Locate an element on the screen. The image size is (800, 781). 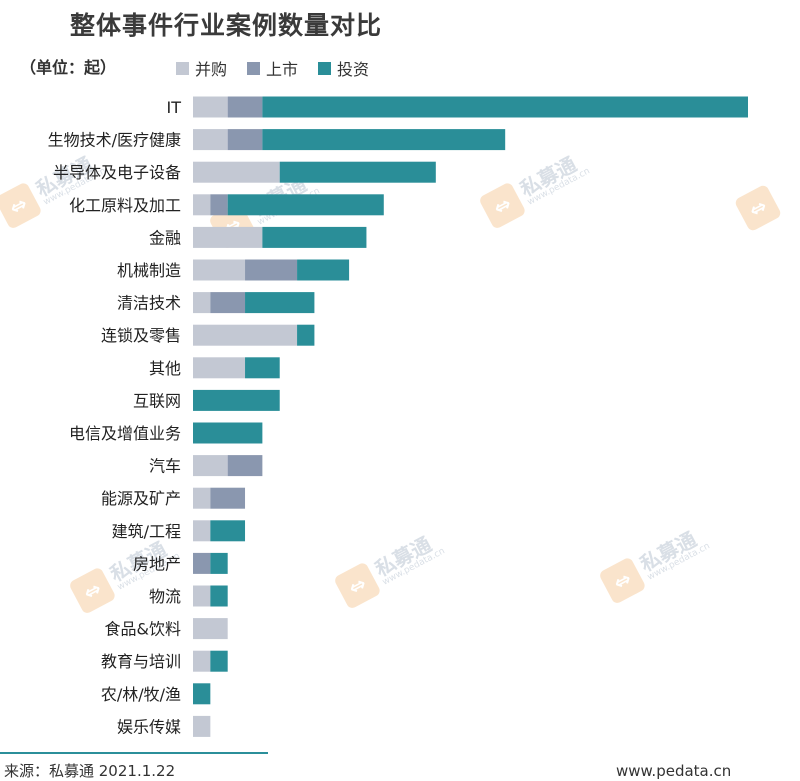
category-label: 建筑/工程 is located at coordinates (146, 531).